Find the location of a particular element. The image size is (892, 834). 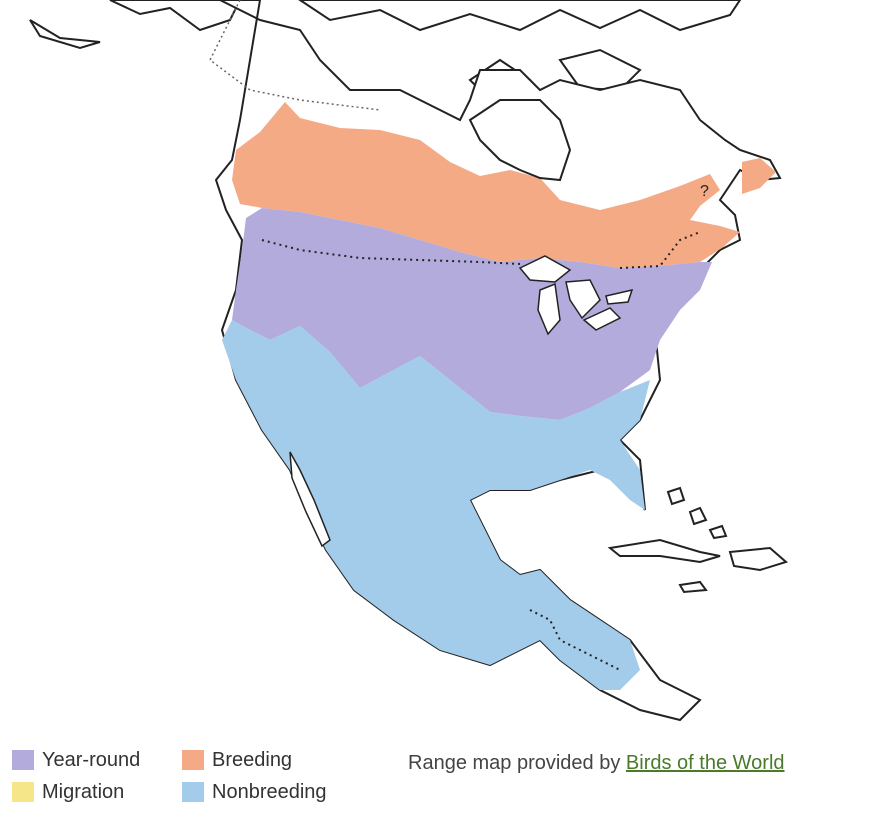

legend-label: Migration is located at coordinates (83, 791).